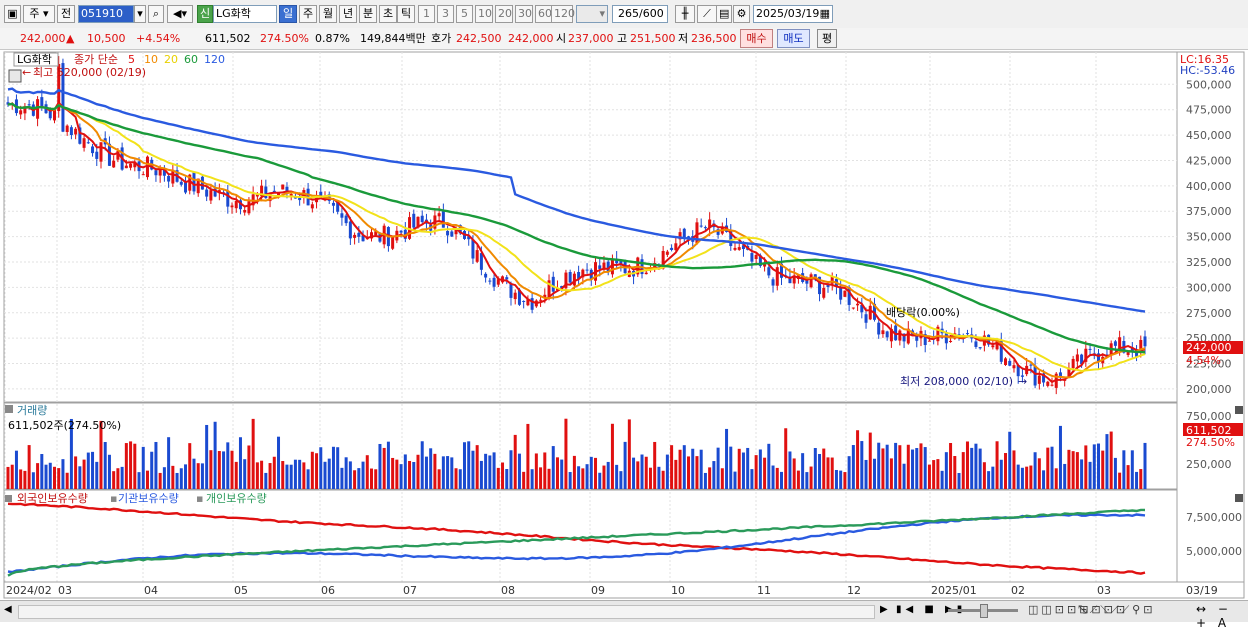 This screenshot has height=630, width=1248. What do you see at coordinates (156, 14) in the screenshot?
I see `search-icon: ⌕` at bounding box center [156, 14].